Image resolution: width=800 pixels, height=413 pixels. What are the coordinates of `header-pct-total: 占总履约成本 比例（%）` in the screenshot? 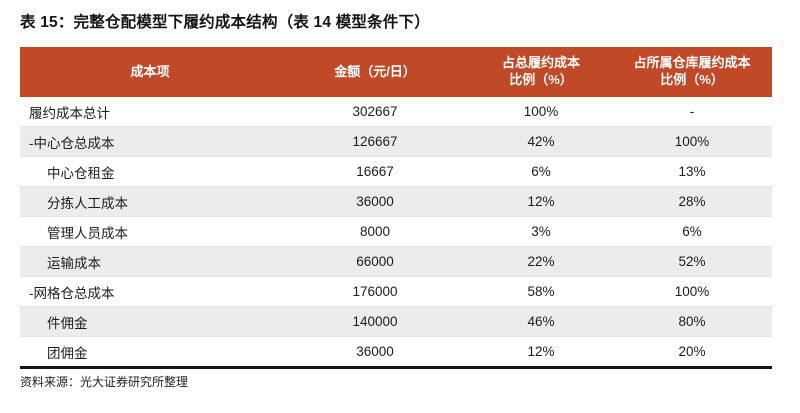 It's located at (541, 72).